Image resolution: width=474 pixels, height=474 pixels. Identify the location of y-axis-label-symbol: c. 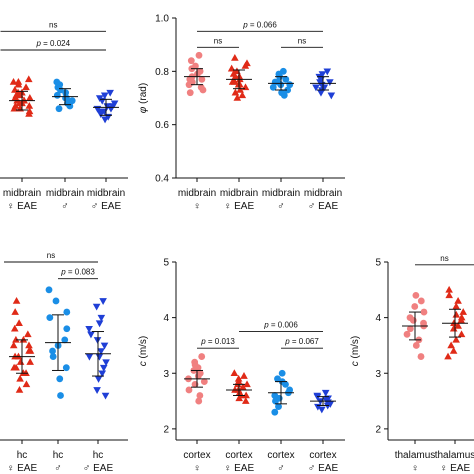
(355, 363).